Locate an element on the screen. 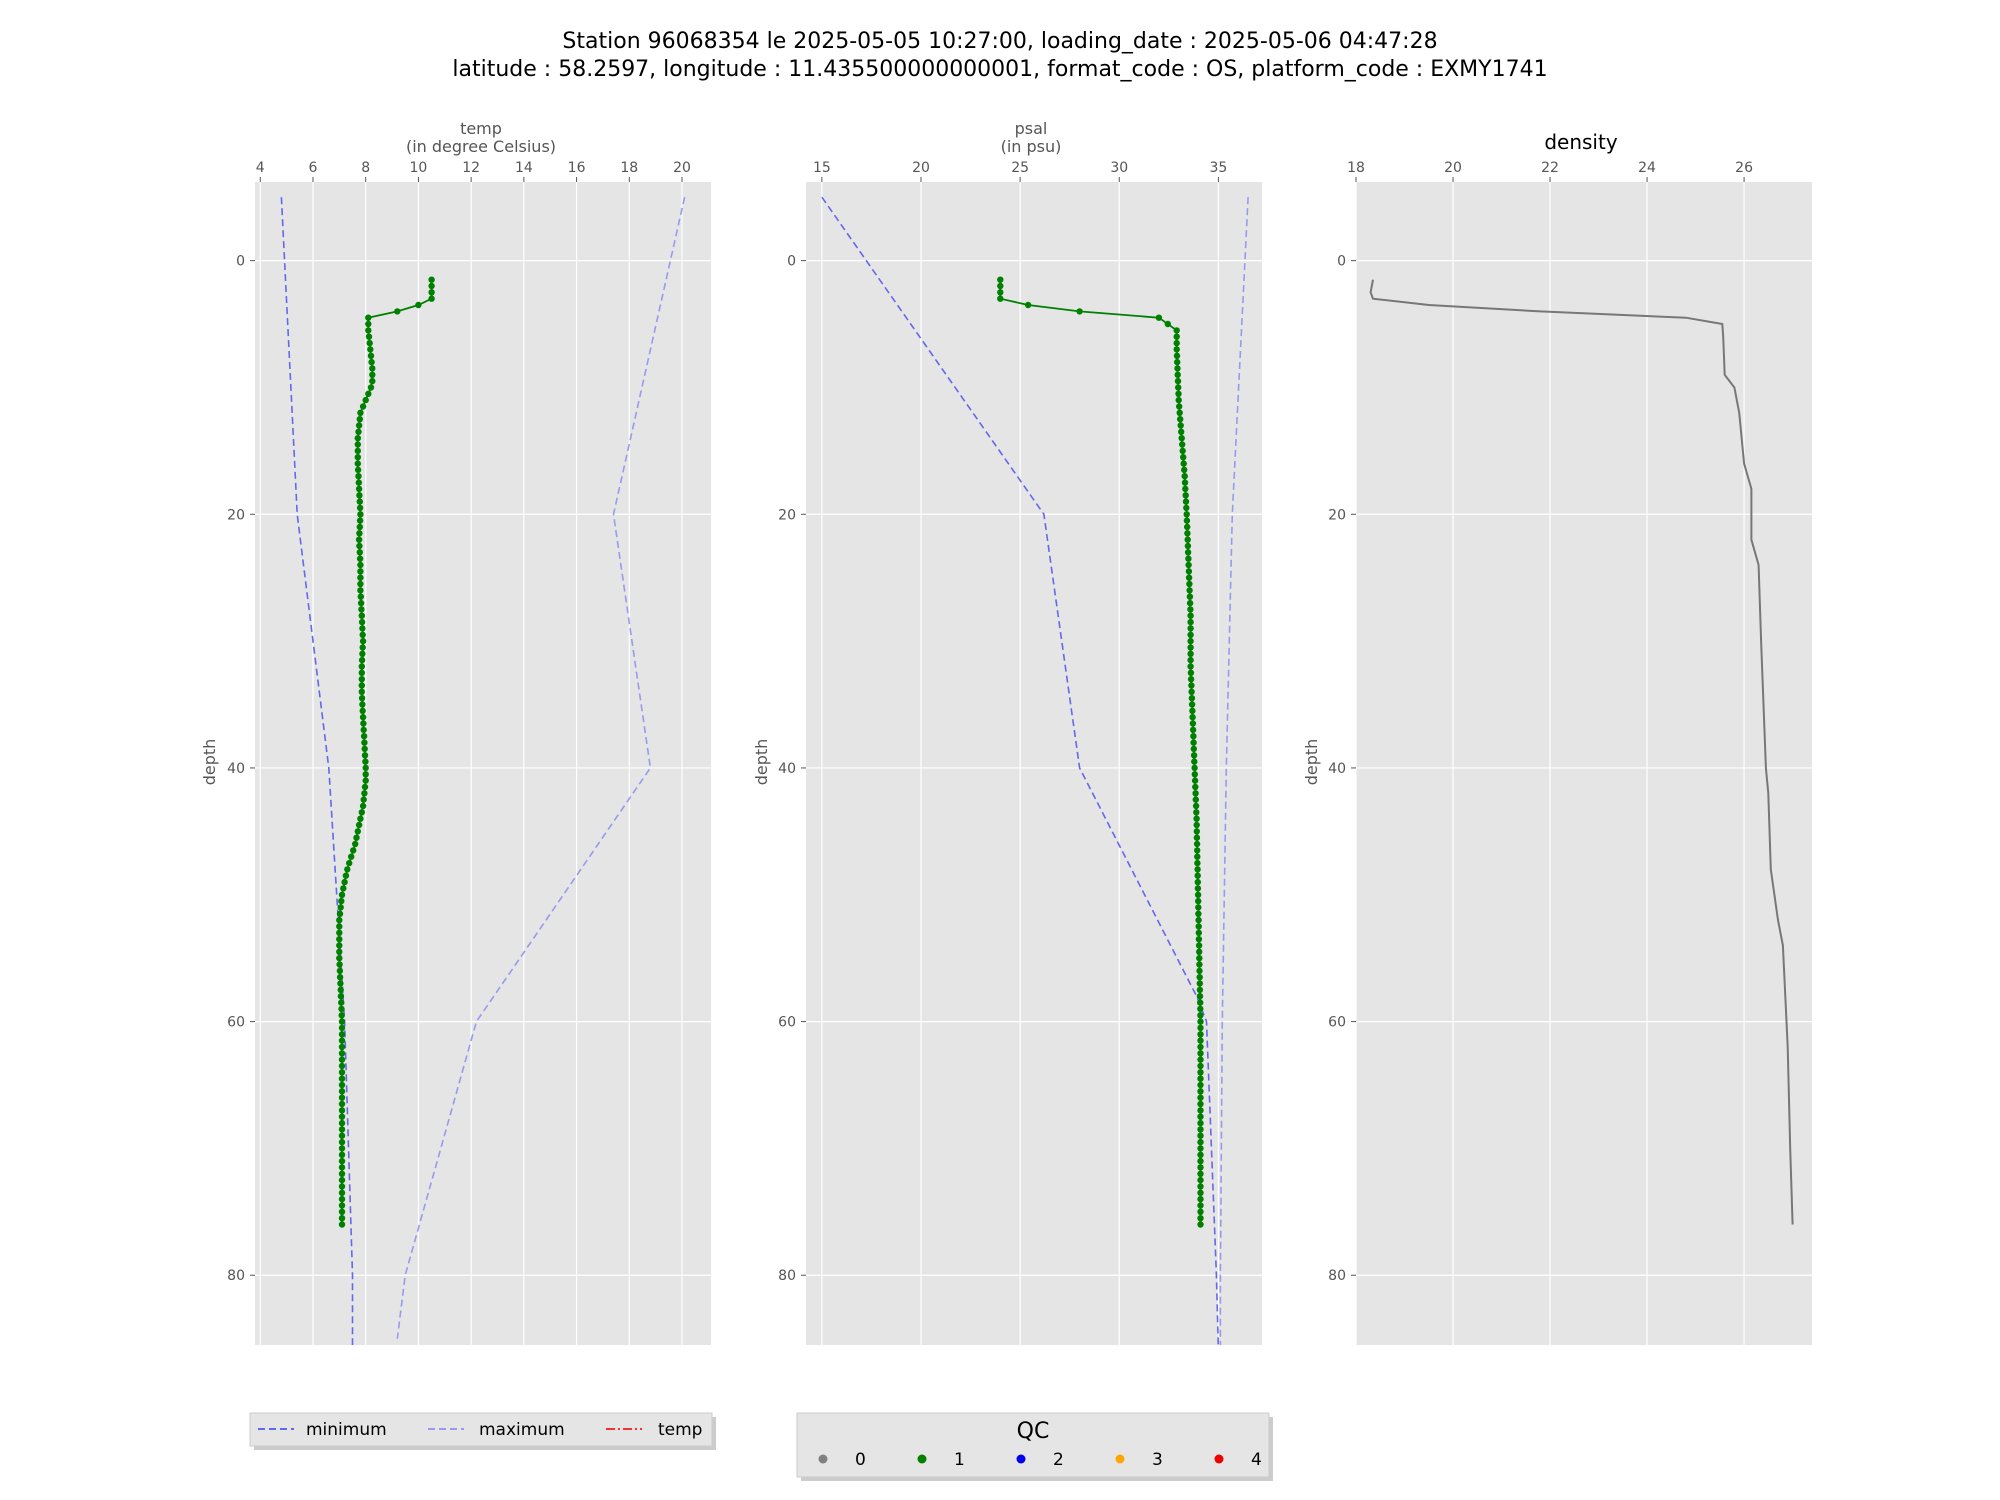 The image size is (2000, 1500). psal-axis-title-line1: psal is located at coordinates (1031, 128).